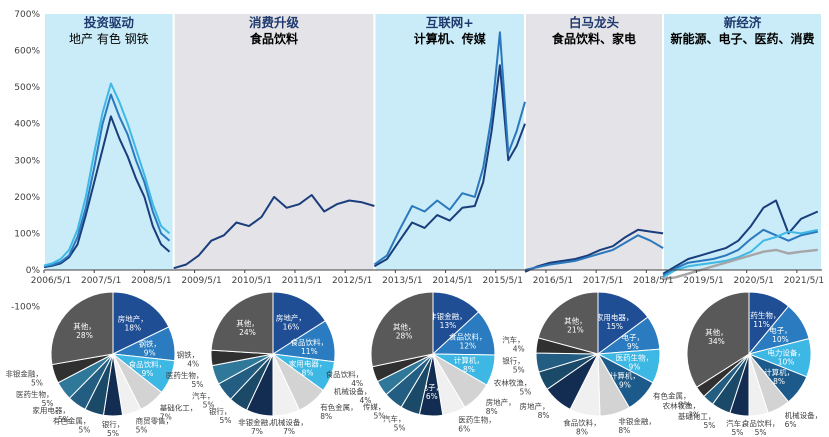 The width and height of the screenshot is (829, 437). Describe the element at coordinates (762, 319) in the screenshot. I see `pie-5-slice-label-1: 医药生物， 11%` at that location.